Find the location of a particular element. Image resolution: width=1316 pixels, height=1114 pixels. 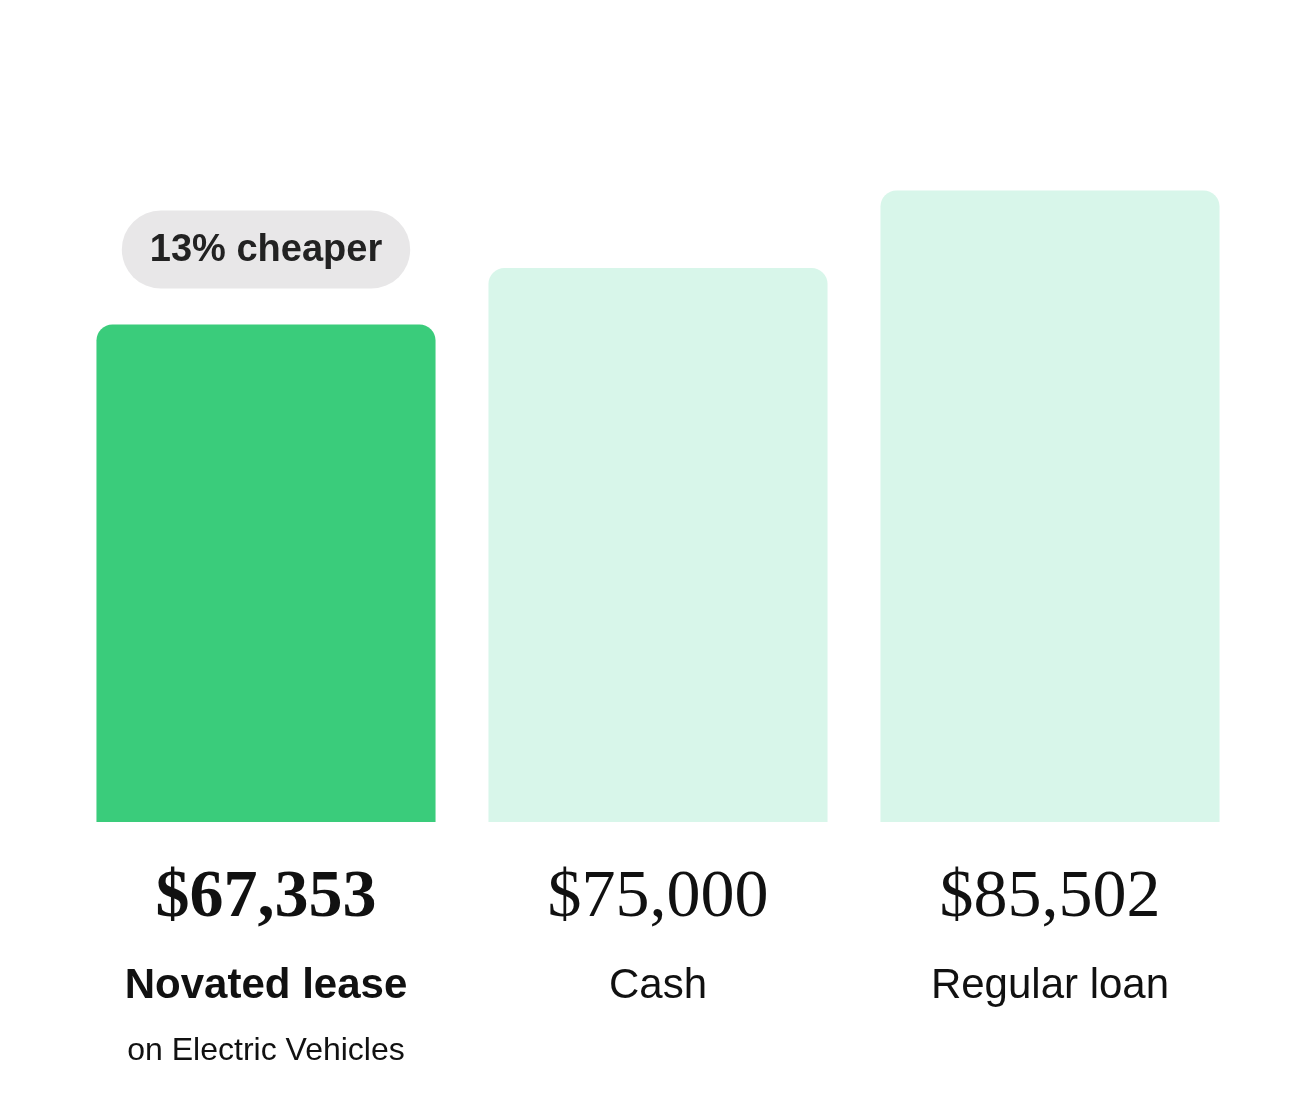

x-tick-label: Cash is located at coordinates (658, 983).